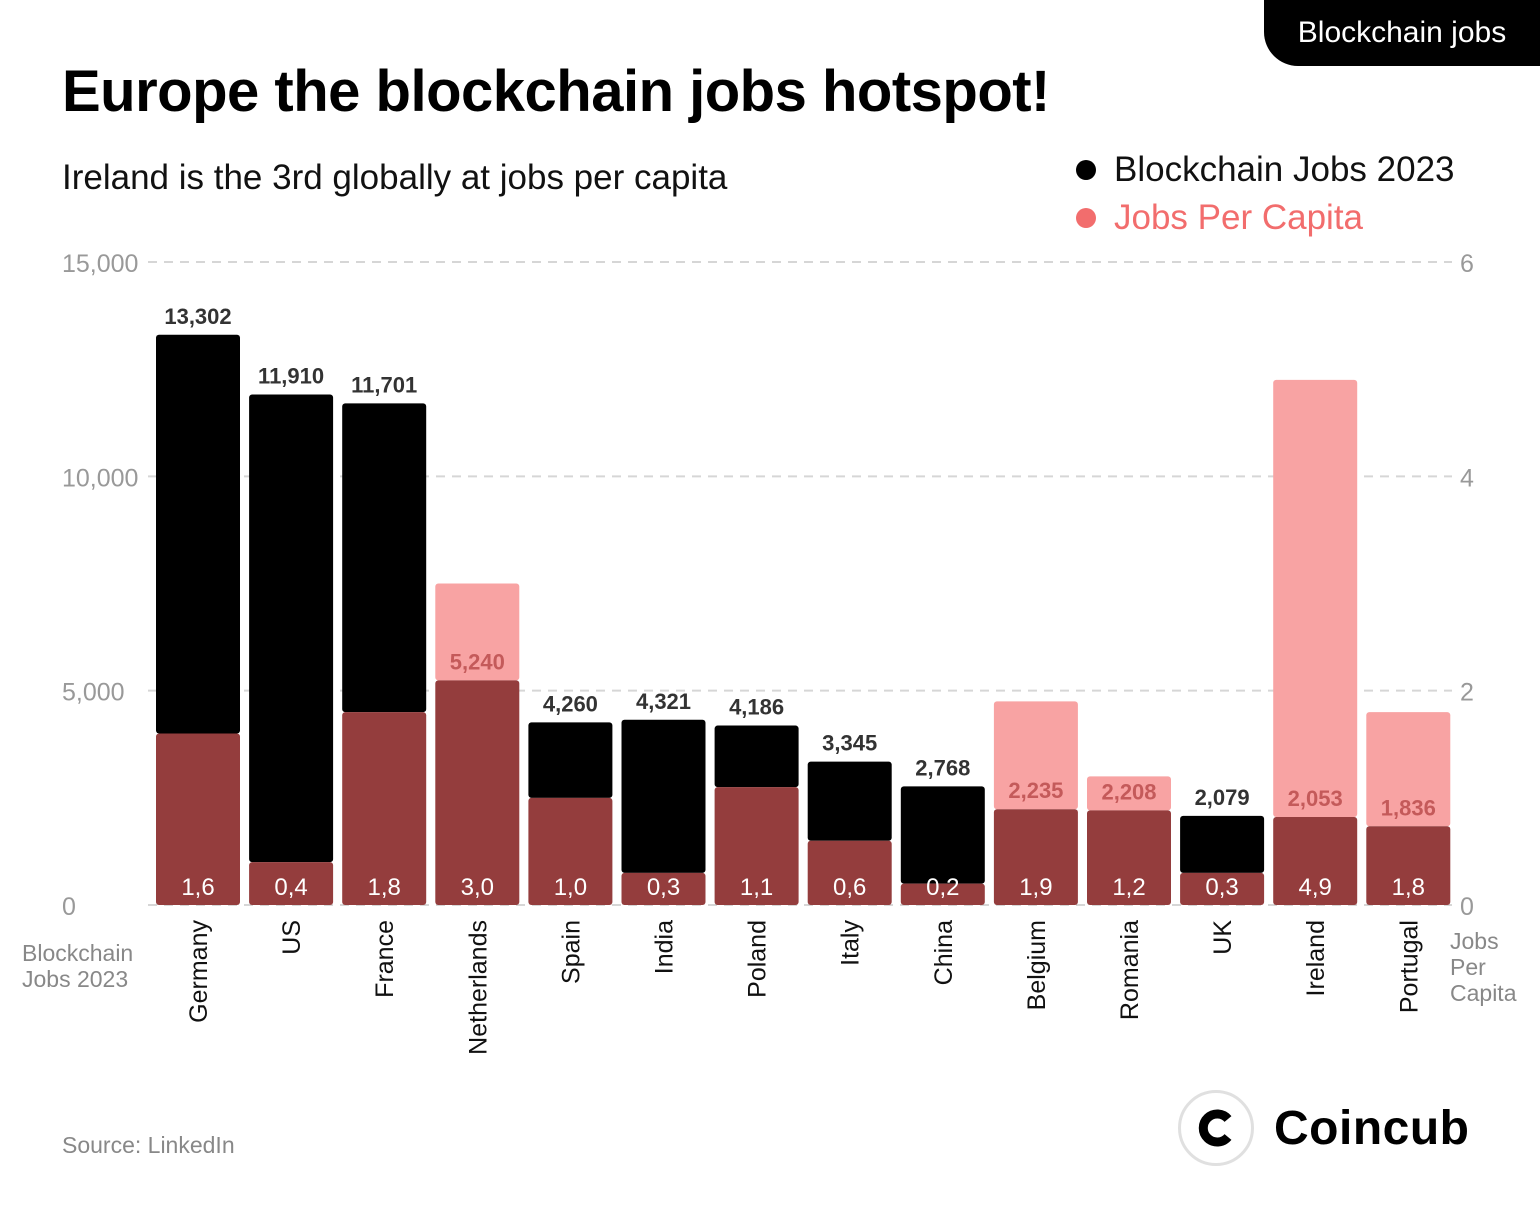 This screenshot has height=1218, width=1540. I want to click on legend: Blockchain Jobs 2023 Jobs Per Capita, so click(1265, 194).